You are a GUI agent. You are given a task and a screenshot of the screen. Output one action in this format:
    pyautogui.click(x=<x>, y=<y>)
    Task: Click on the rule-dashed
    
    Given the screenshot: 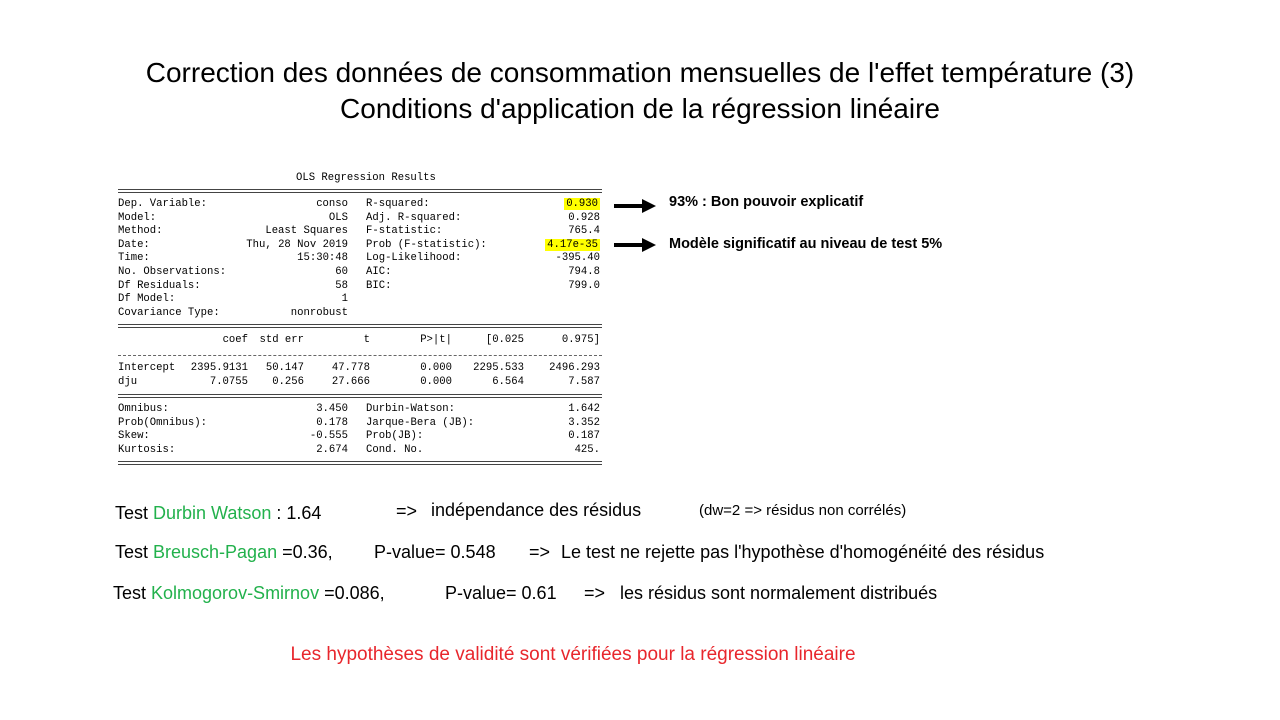 What is the action you would take?
    pyautogui.click(x=360, y=355)
    